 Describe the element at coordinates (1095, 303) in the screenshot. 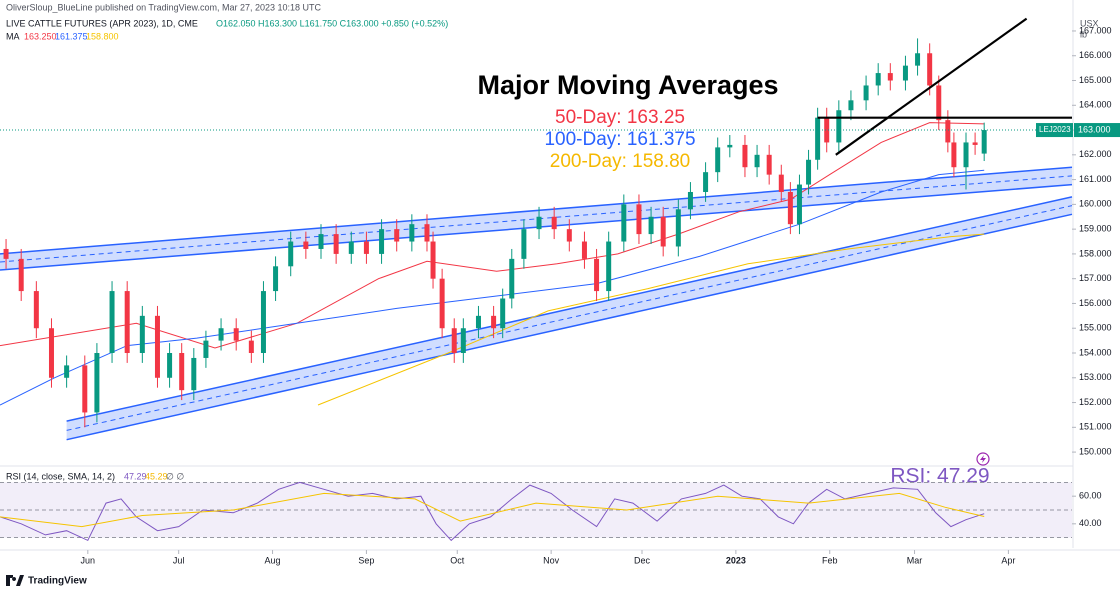

I see `y-tick-label: 156.000` at that location.